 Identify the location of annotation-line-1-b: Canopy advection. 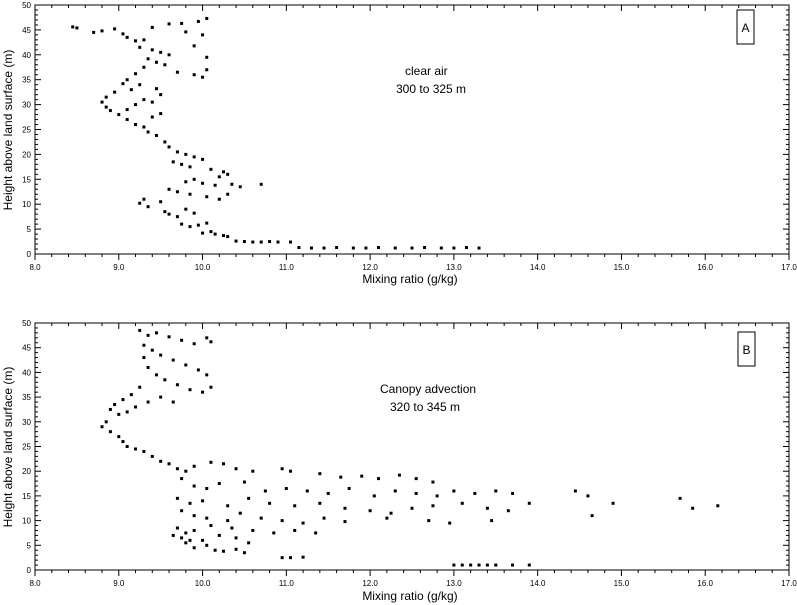
(428, 389).